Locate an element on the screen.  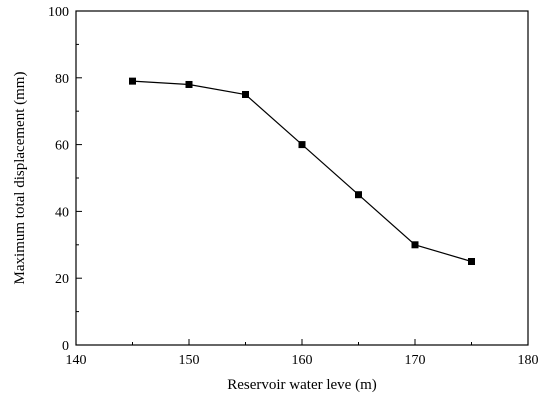
y-tick-label: 0 is located at coordinates (65, 346).